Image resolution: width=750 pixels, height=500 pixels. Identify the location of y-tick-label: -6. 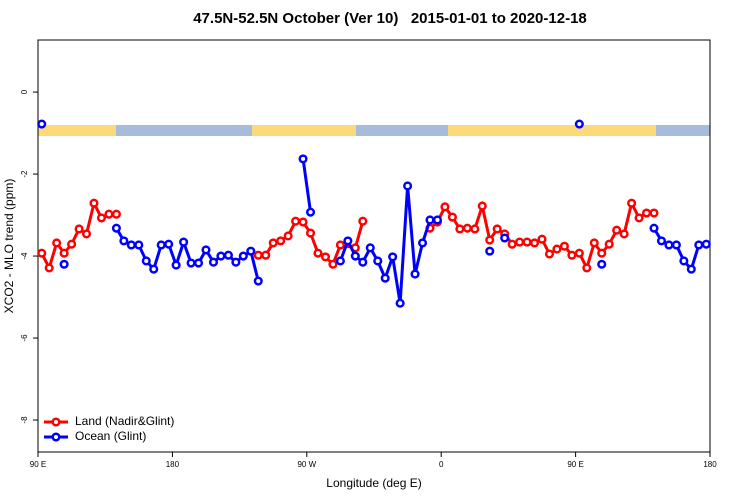
(24, 338).